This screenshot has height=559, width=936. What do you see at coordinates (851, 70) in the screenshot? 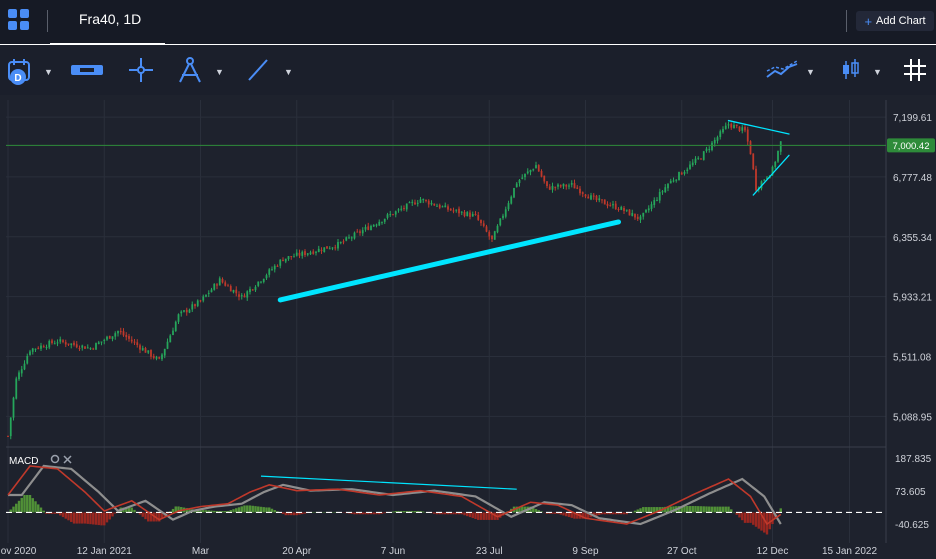
I see `candlestick-type-icon` at bounding box center [851, 70].